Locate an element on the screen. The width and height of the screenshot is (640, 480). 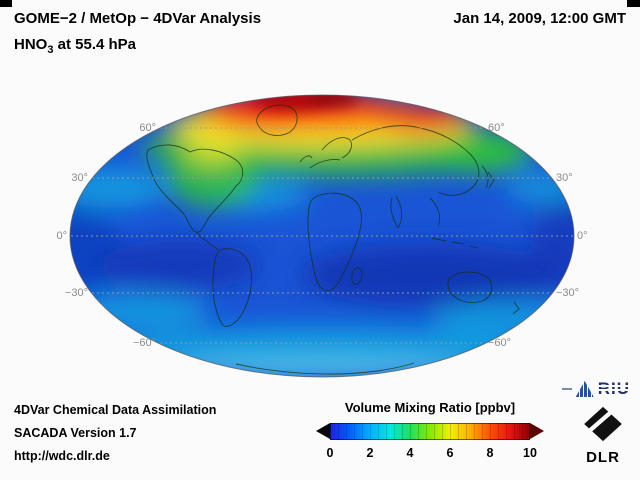
lat-label-right-60: 60° is located at coordinates (496, 128).